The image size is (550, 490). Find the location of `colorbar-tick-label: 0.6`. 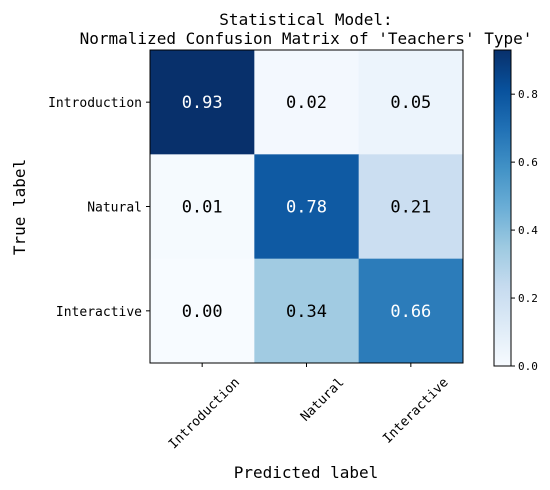

colorbar-tick-label: 0.6 is located at coordinates (528, 162).